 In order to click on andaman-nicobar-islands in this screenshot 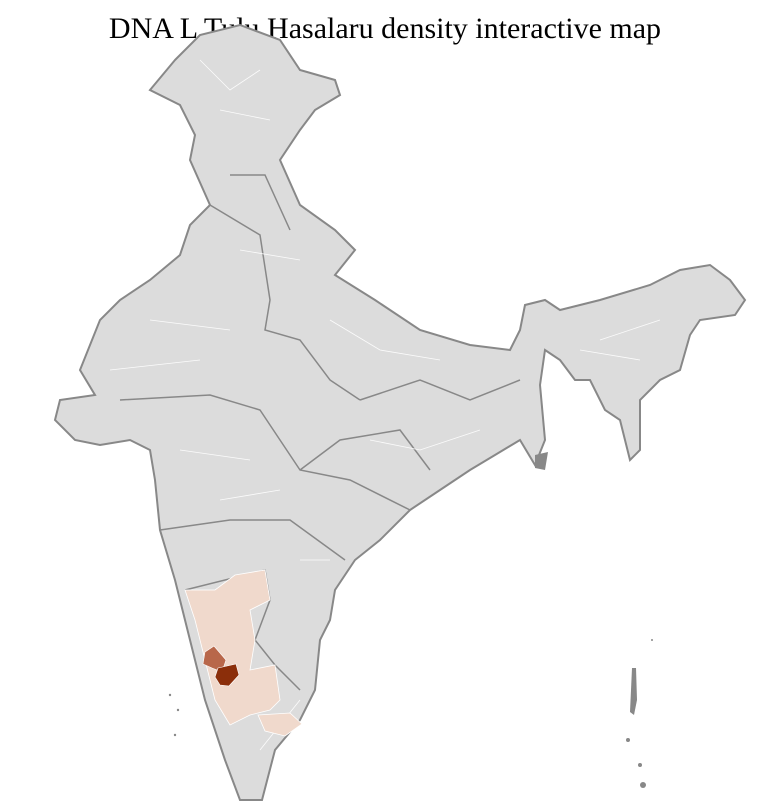, I will do `click(639, 713)`.